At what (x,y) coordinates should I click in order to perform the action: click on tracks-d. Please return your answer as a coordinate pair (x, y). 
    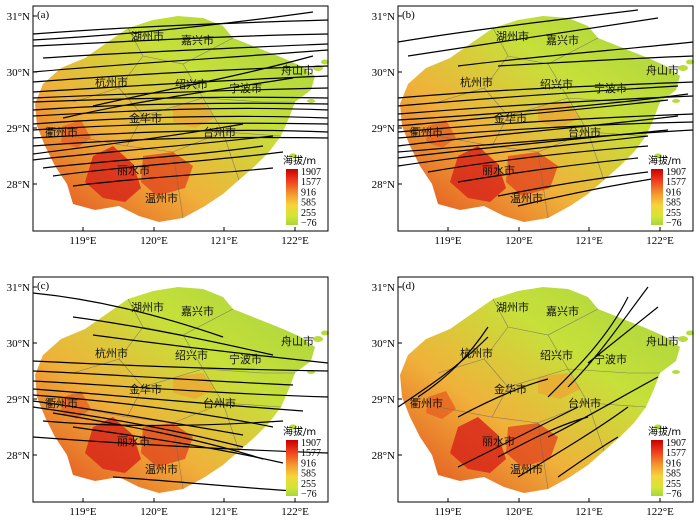
    Looking at the image, I should click on (528, 382).